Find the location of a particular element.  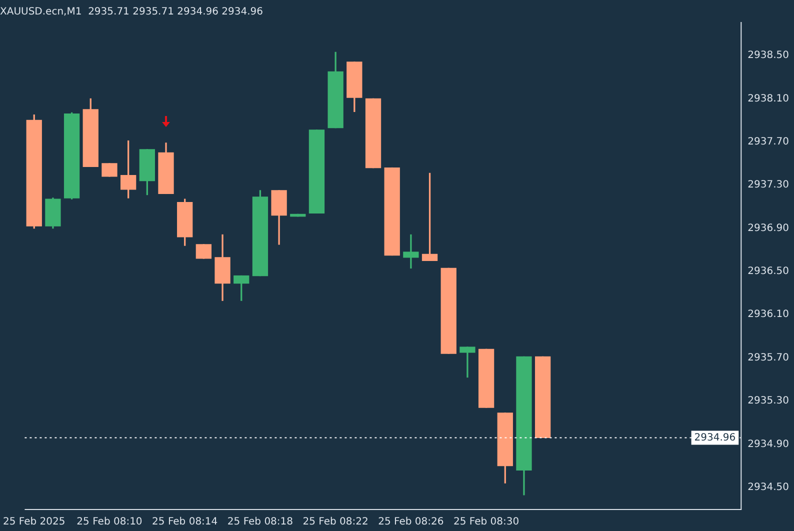

x-tick-label: 25 Feb 08:30 is located at coordinates (486, 522).